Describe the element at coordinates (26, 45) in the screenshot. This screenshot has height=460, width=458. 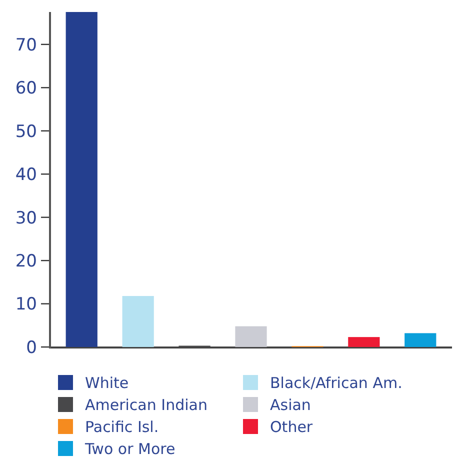
I see `y-tick-label: 70` at that location.